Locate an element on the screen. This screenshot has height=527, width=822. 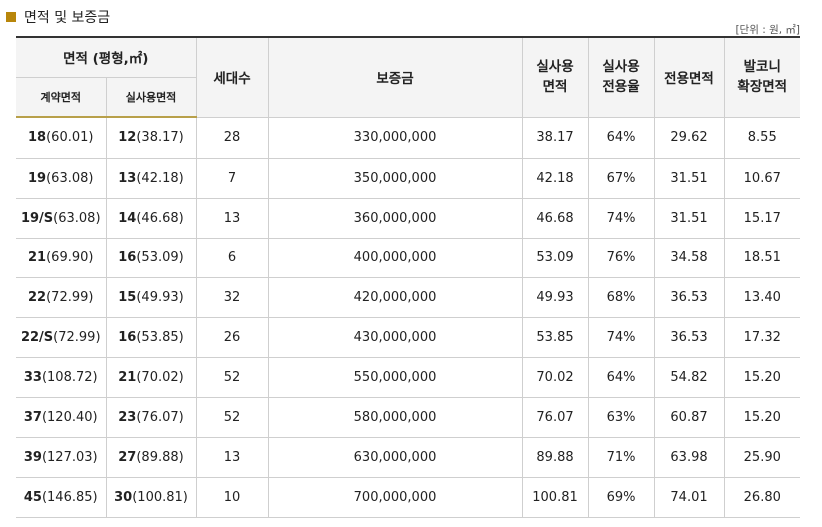
real-use-ratio-cell: 69% is located at coordinates (621, 497).